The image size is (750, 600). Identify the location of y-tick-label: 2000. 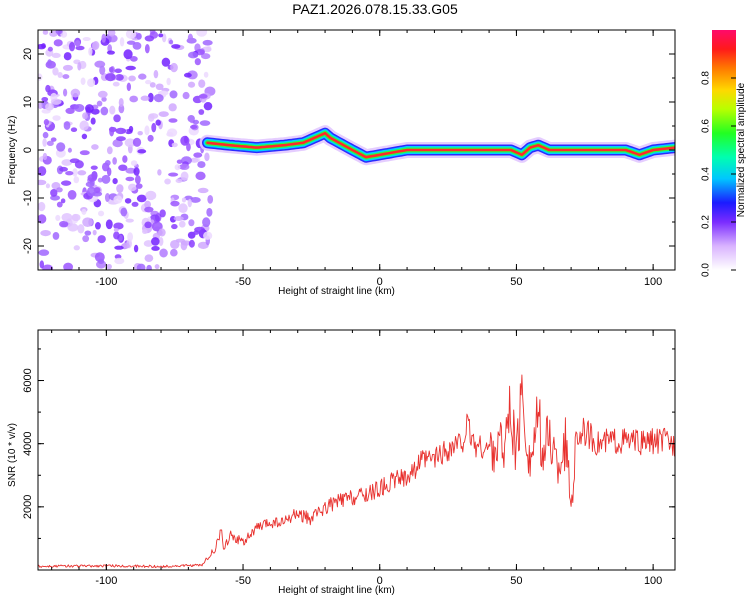
(28, 507).